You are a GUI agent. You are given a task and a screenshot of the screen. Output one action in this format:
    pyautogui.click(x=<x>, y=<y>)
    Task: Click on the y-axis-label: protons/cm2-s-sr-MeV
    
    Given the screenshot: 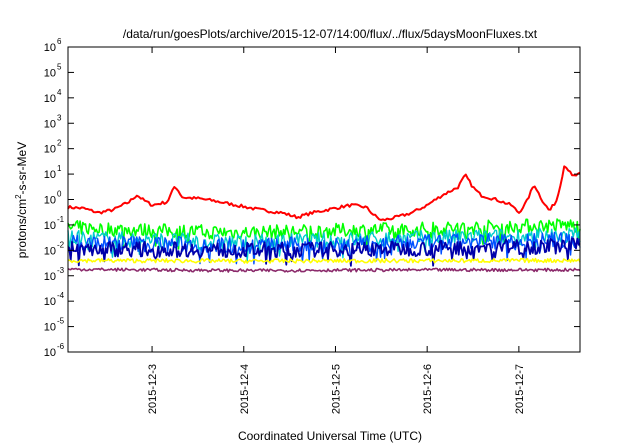 What is the action you would take?
    pyautogui.click(x=21, y=200)
    